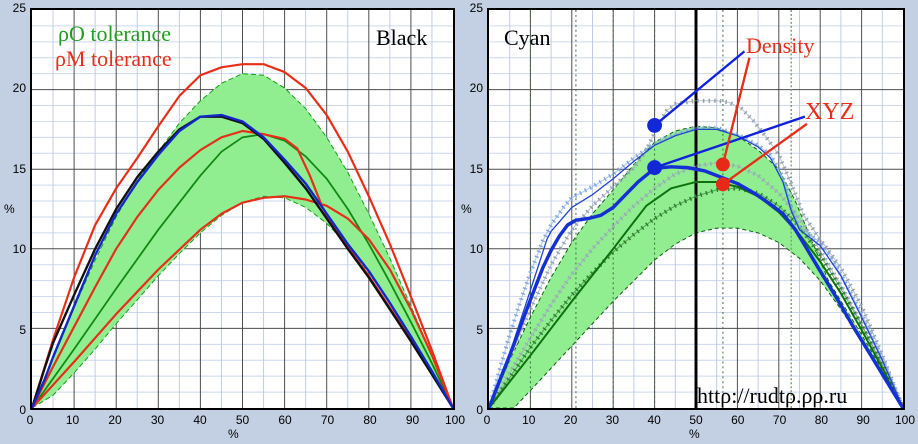 This screenshot has width=918, height=444. What do you see at coordinates (9, 209) in the screenshot?
I see `black-yaxis-unit: %` at bounding box center [9, 209].